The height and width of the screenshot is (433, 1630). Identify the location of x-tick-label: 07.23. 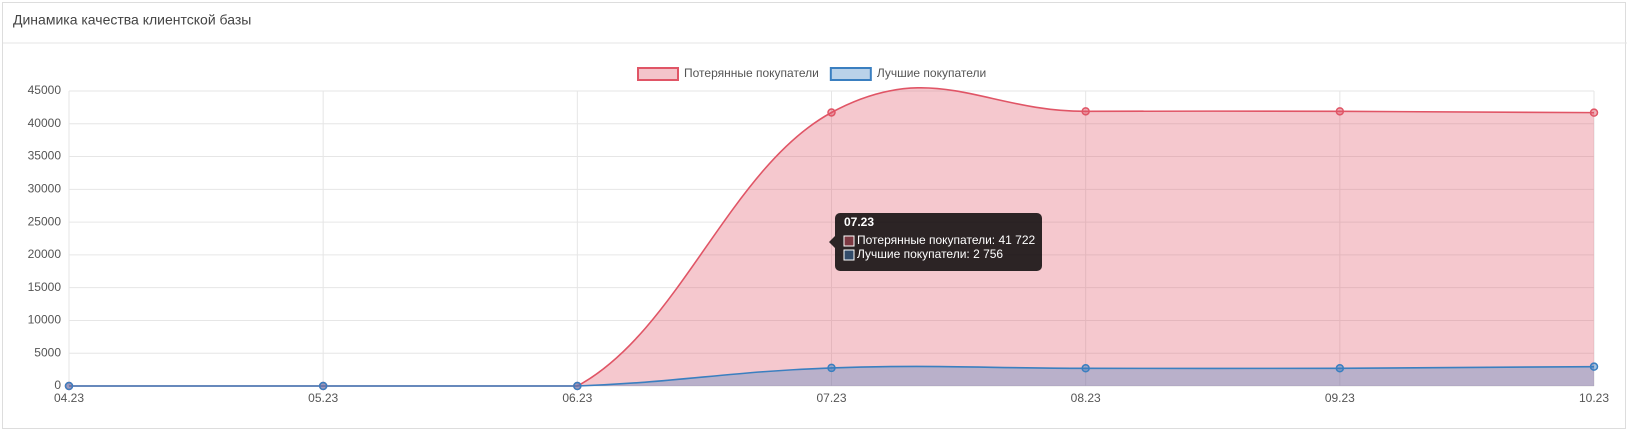
(831, 398).